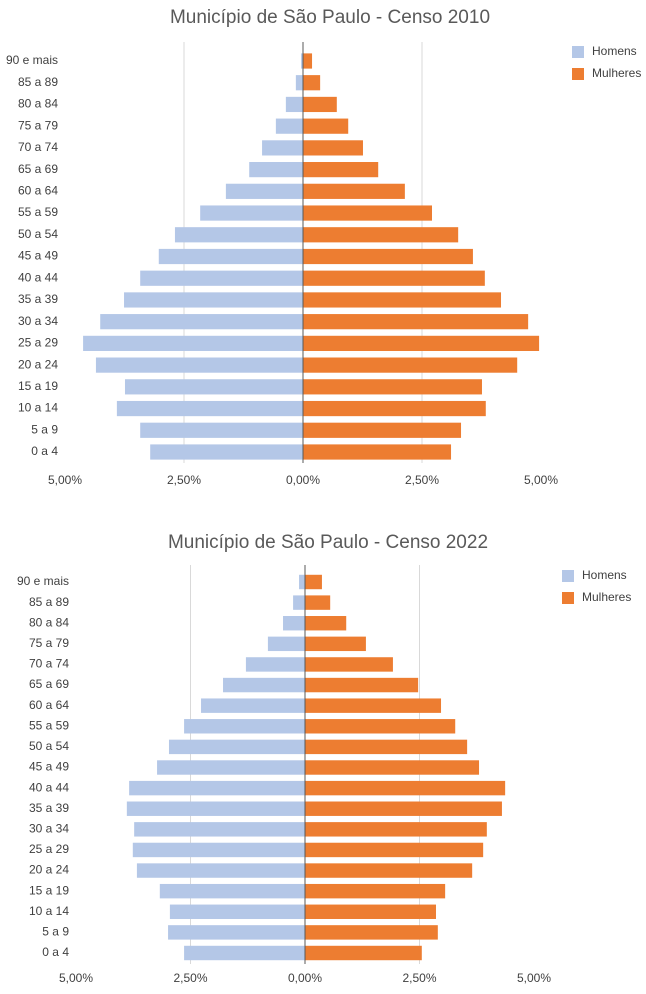  Describe the element at coordinates (44, 429) in the screenshot. I see `y-tick-label: 5 a 9` at that location.